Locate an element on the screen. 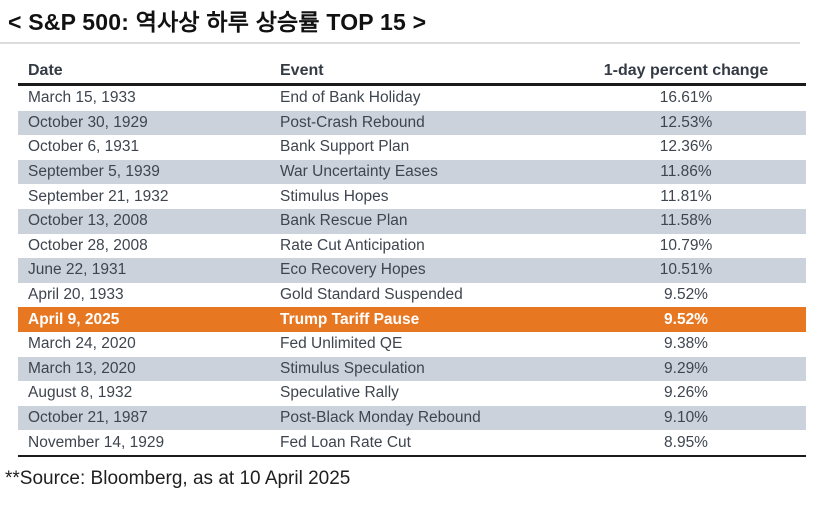 This screenshot has width=823, height=517. table-row: March 13, 2020 Stimulus Speculation 9.29% is located at coordinates (412, 369).